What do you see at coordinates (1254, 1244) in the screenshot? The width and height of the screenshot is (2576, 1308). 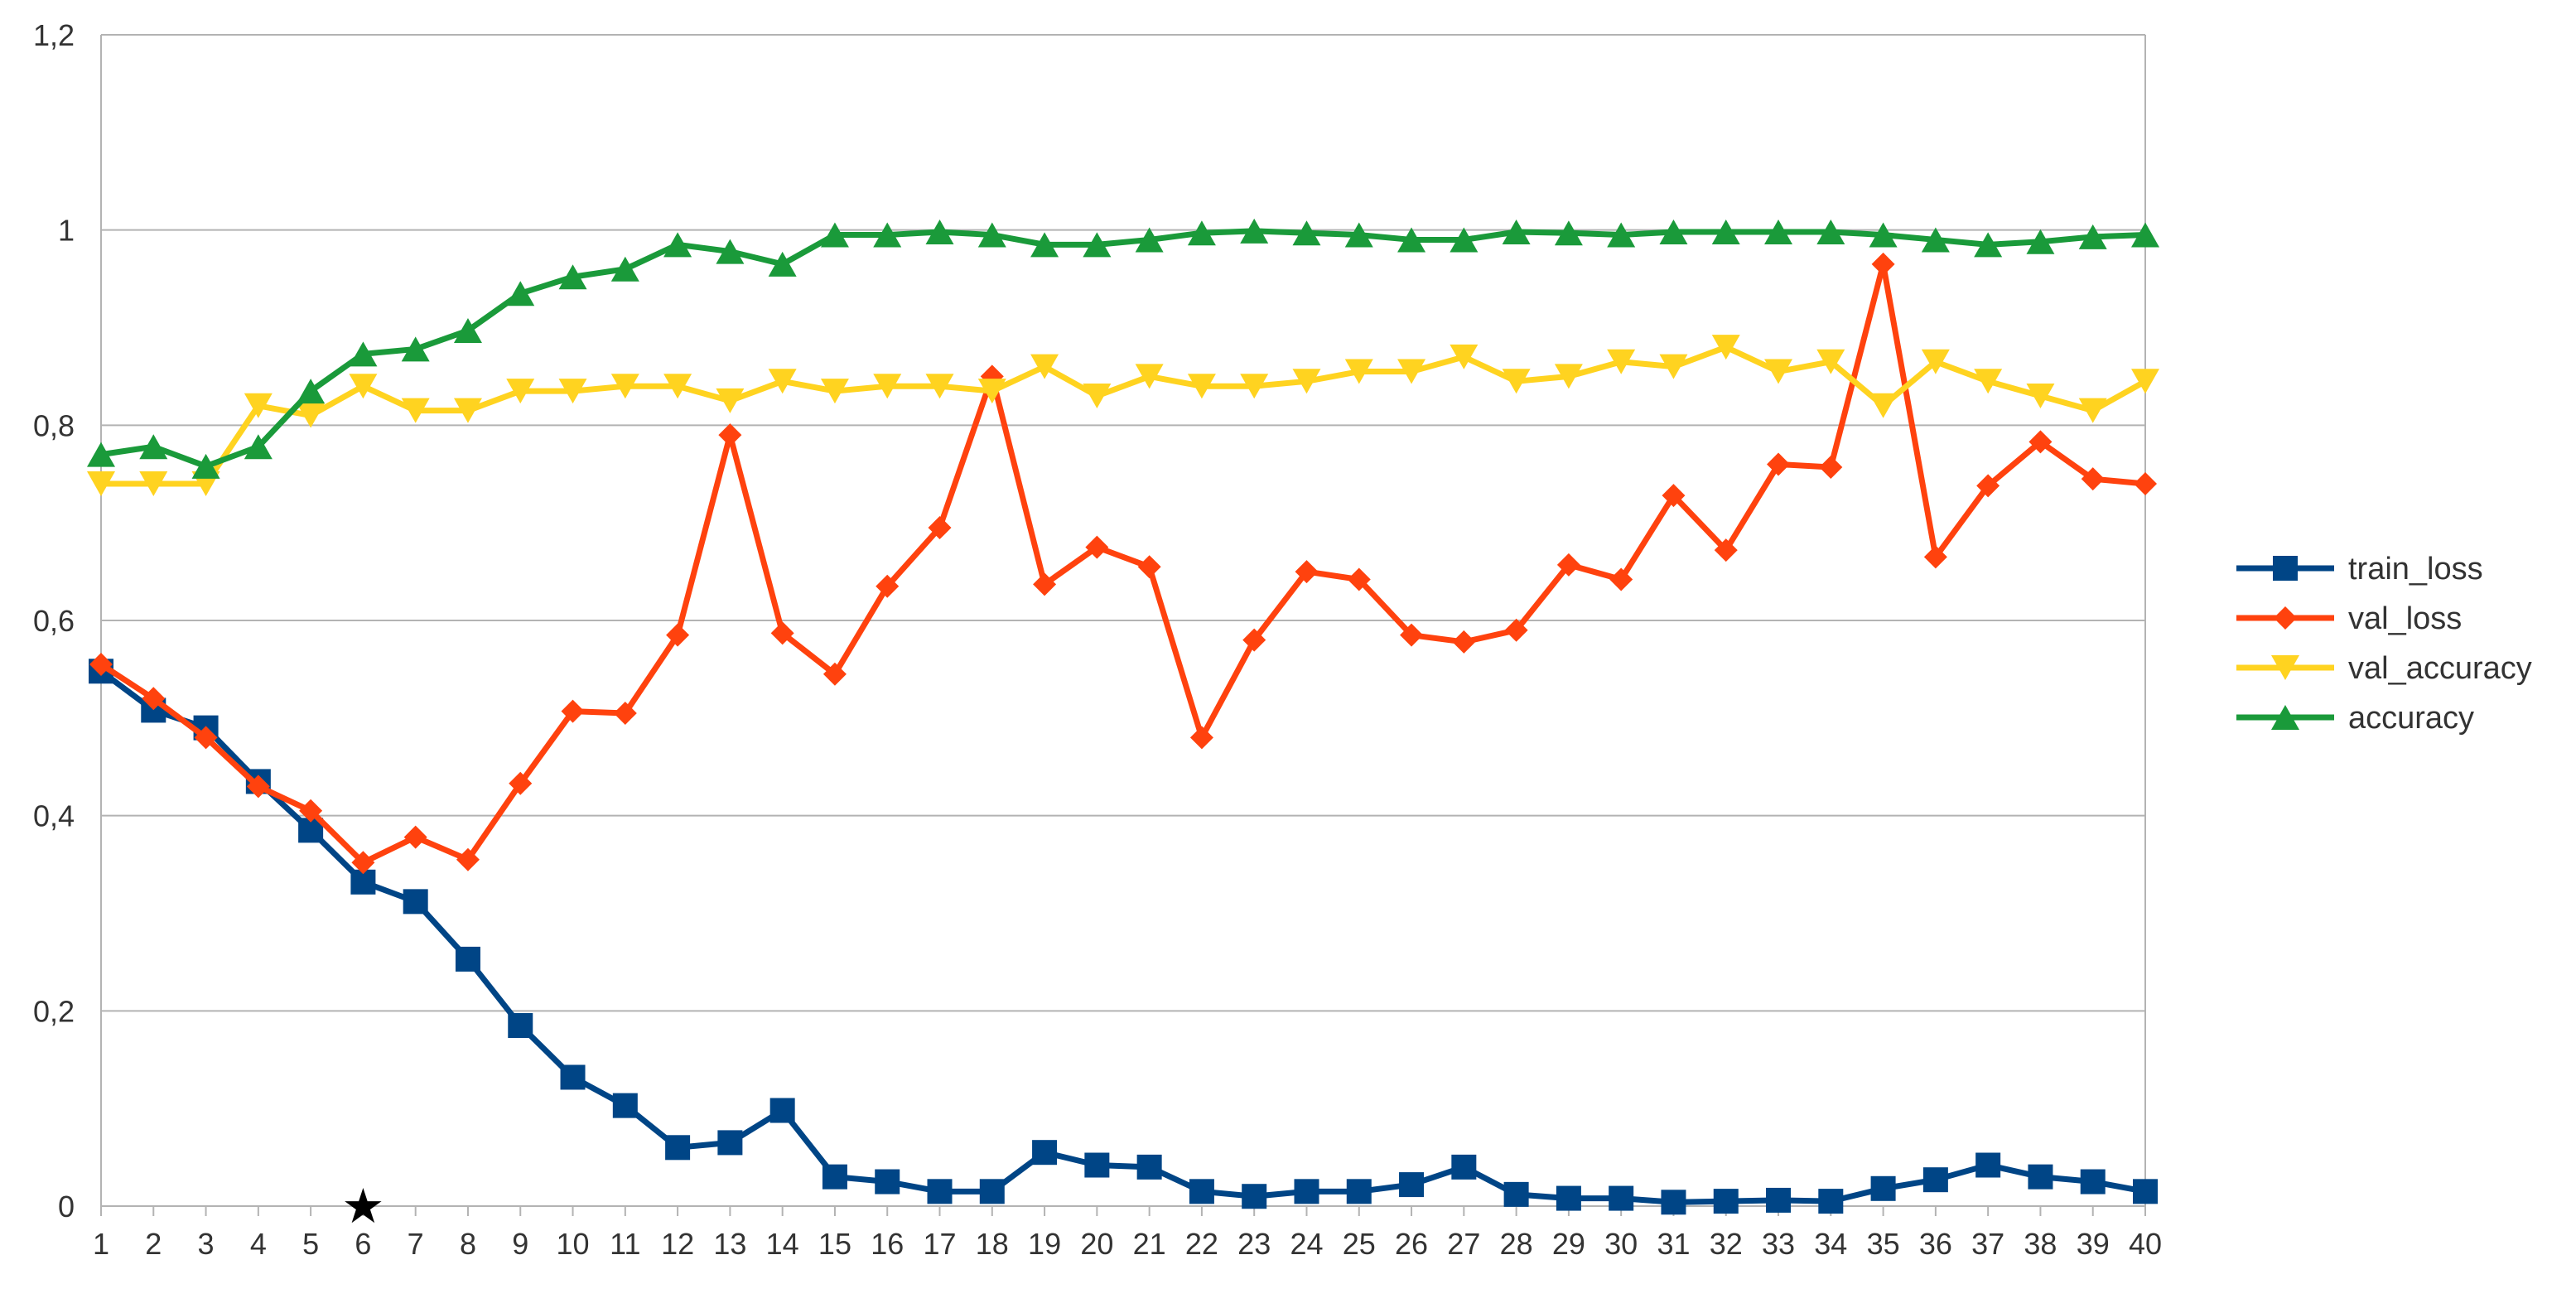 I see `x-tick-label: 23` at bounding box center [1254, 1244].